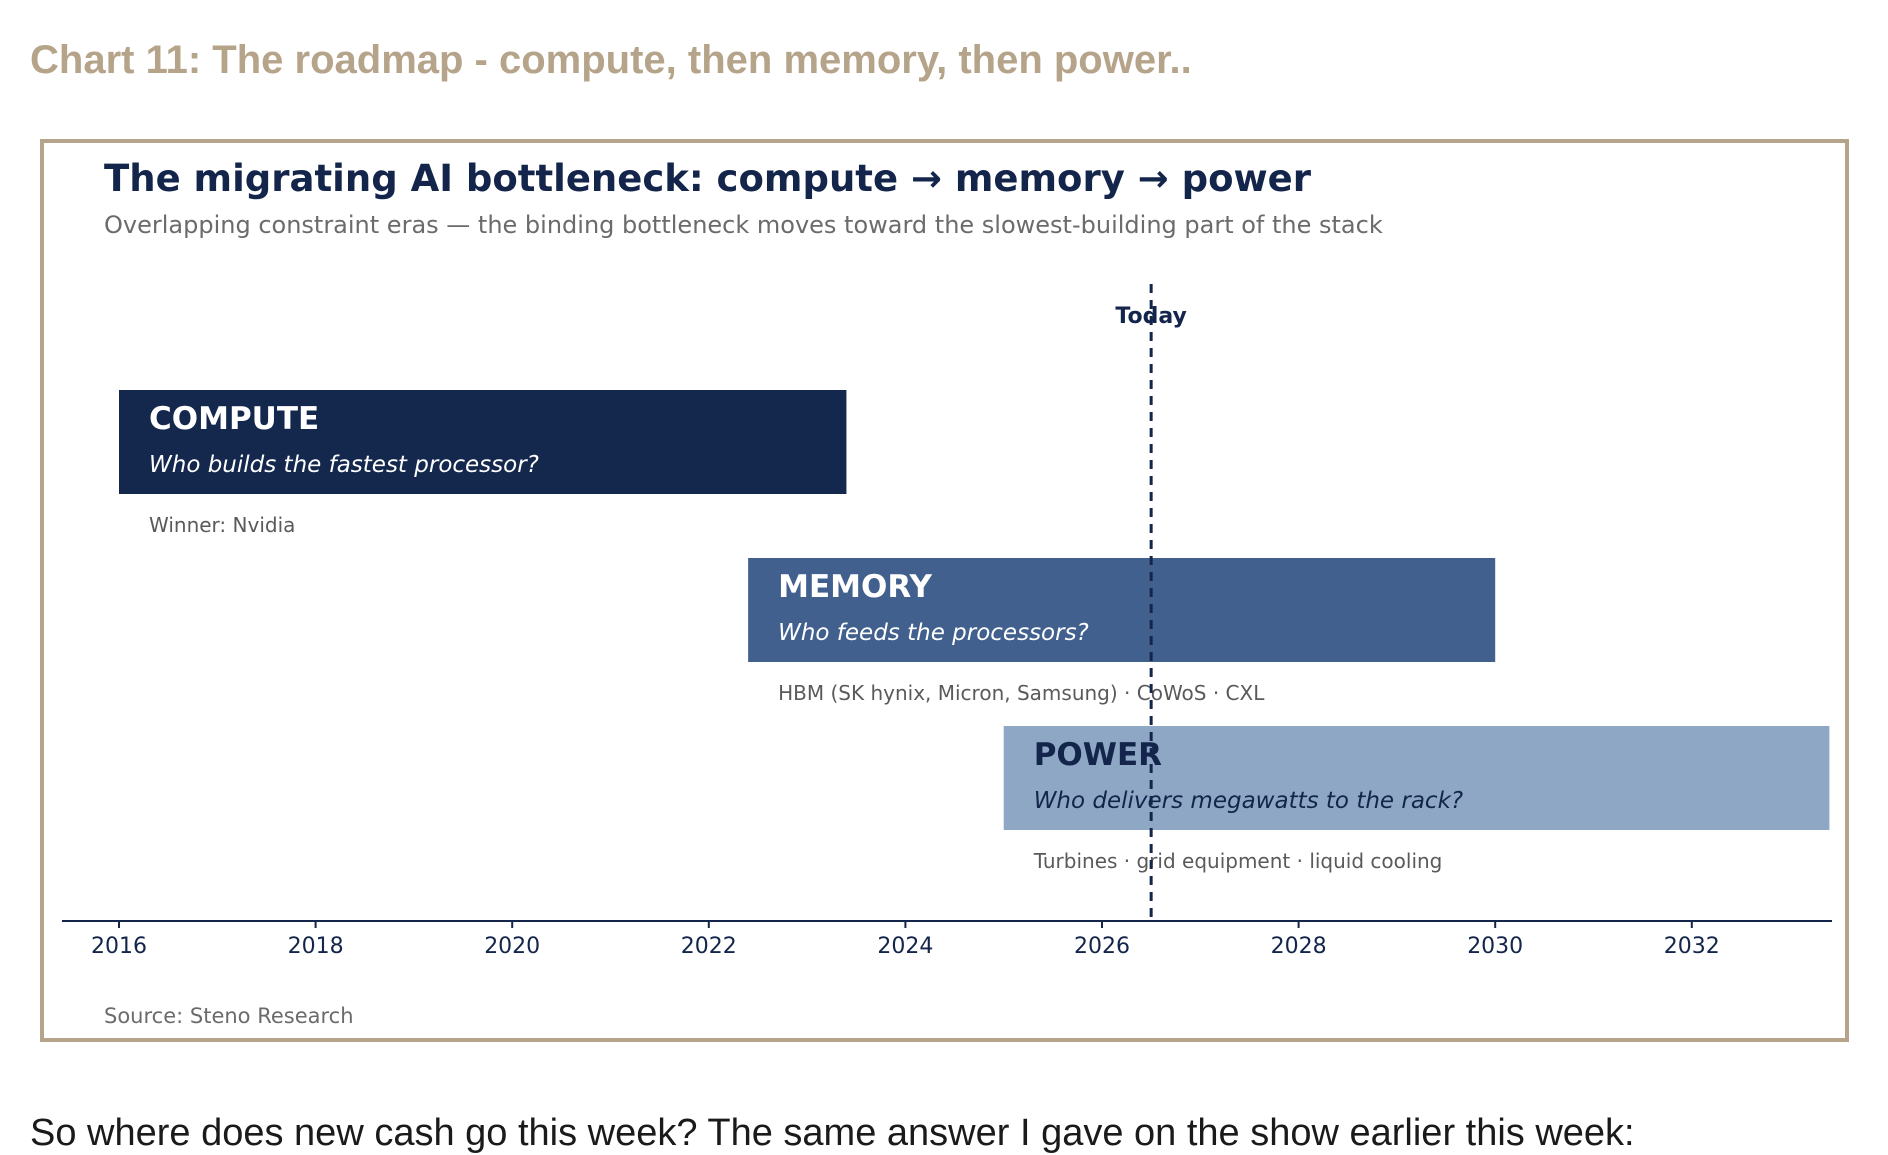  What do you see at coordinates (229, 1016) in the screenshot?
I see `chart-source: Source: Steno Research` at bounding box center [229, 1016].